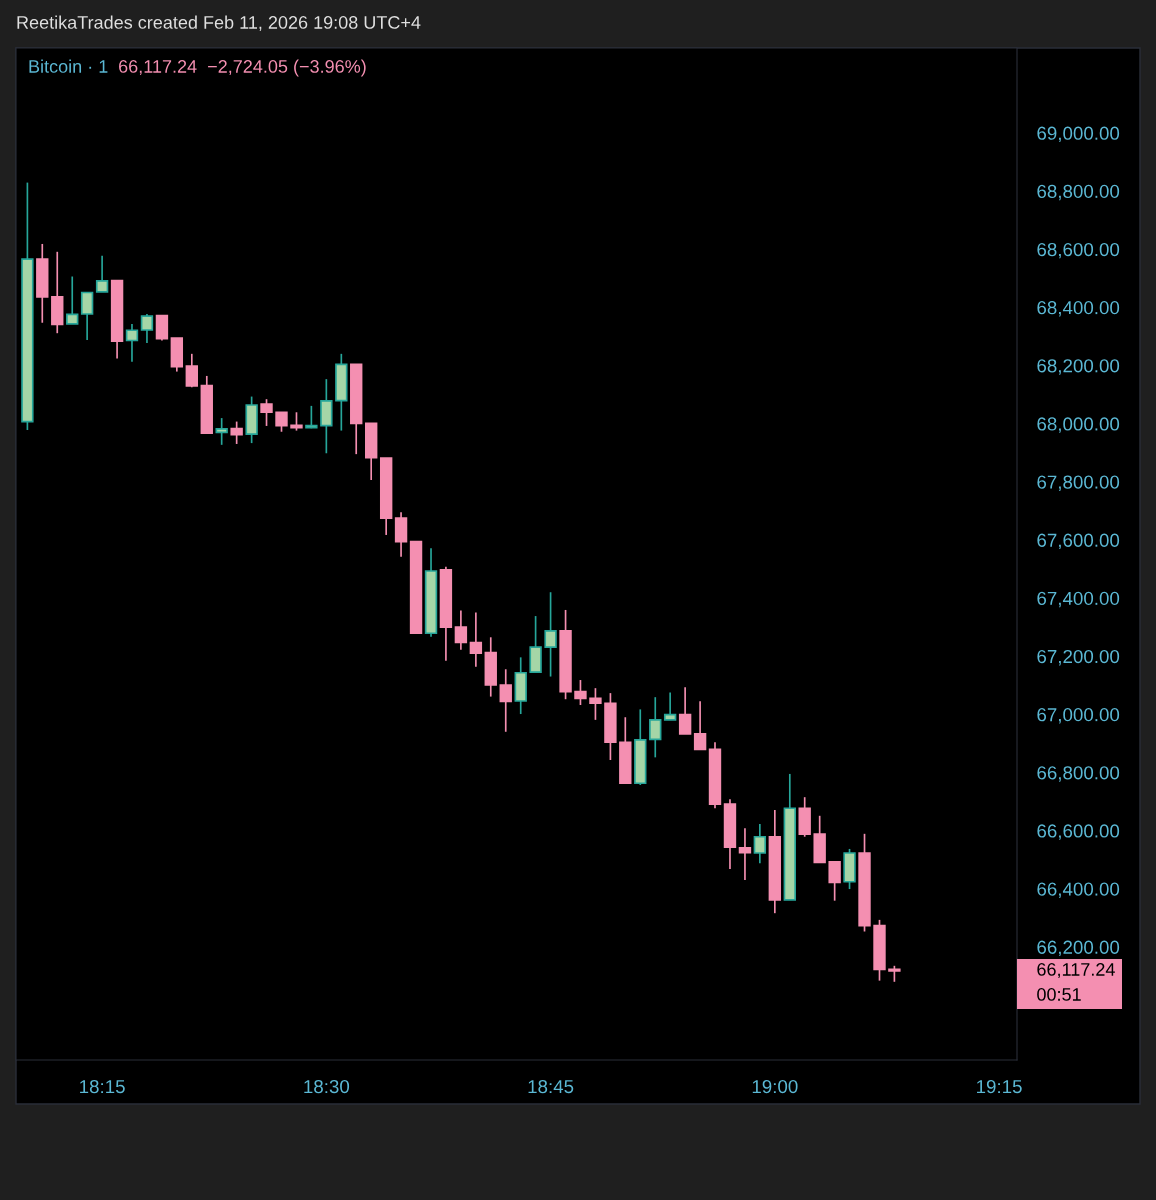 The image size is (1156, 1200). Describe the element at coordinates (1078, 716) in the screenshot. I see `y-tick-label: 67,000.00` at that location.